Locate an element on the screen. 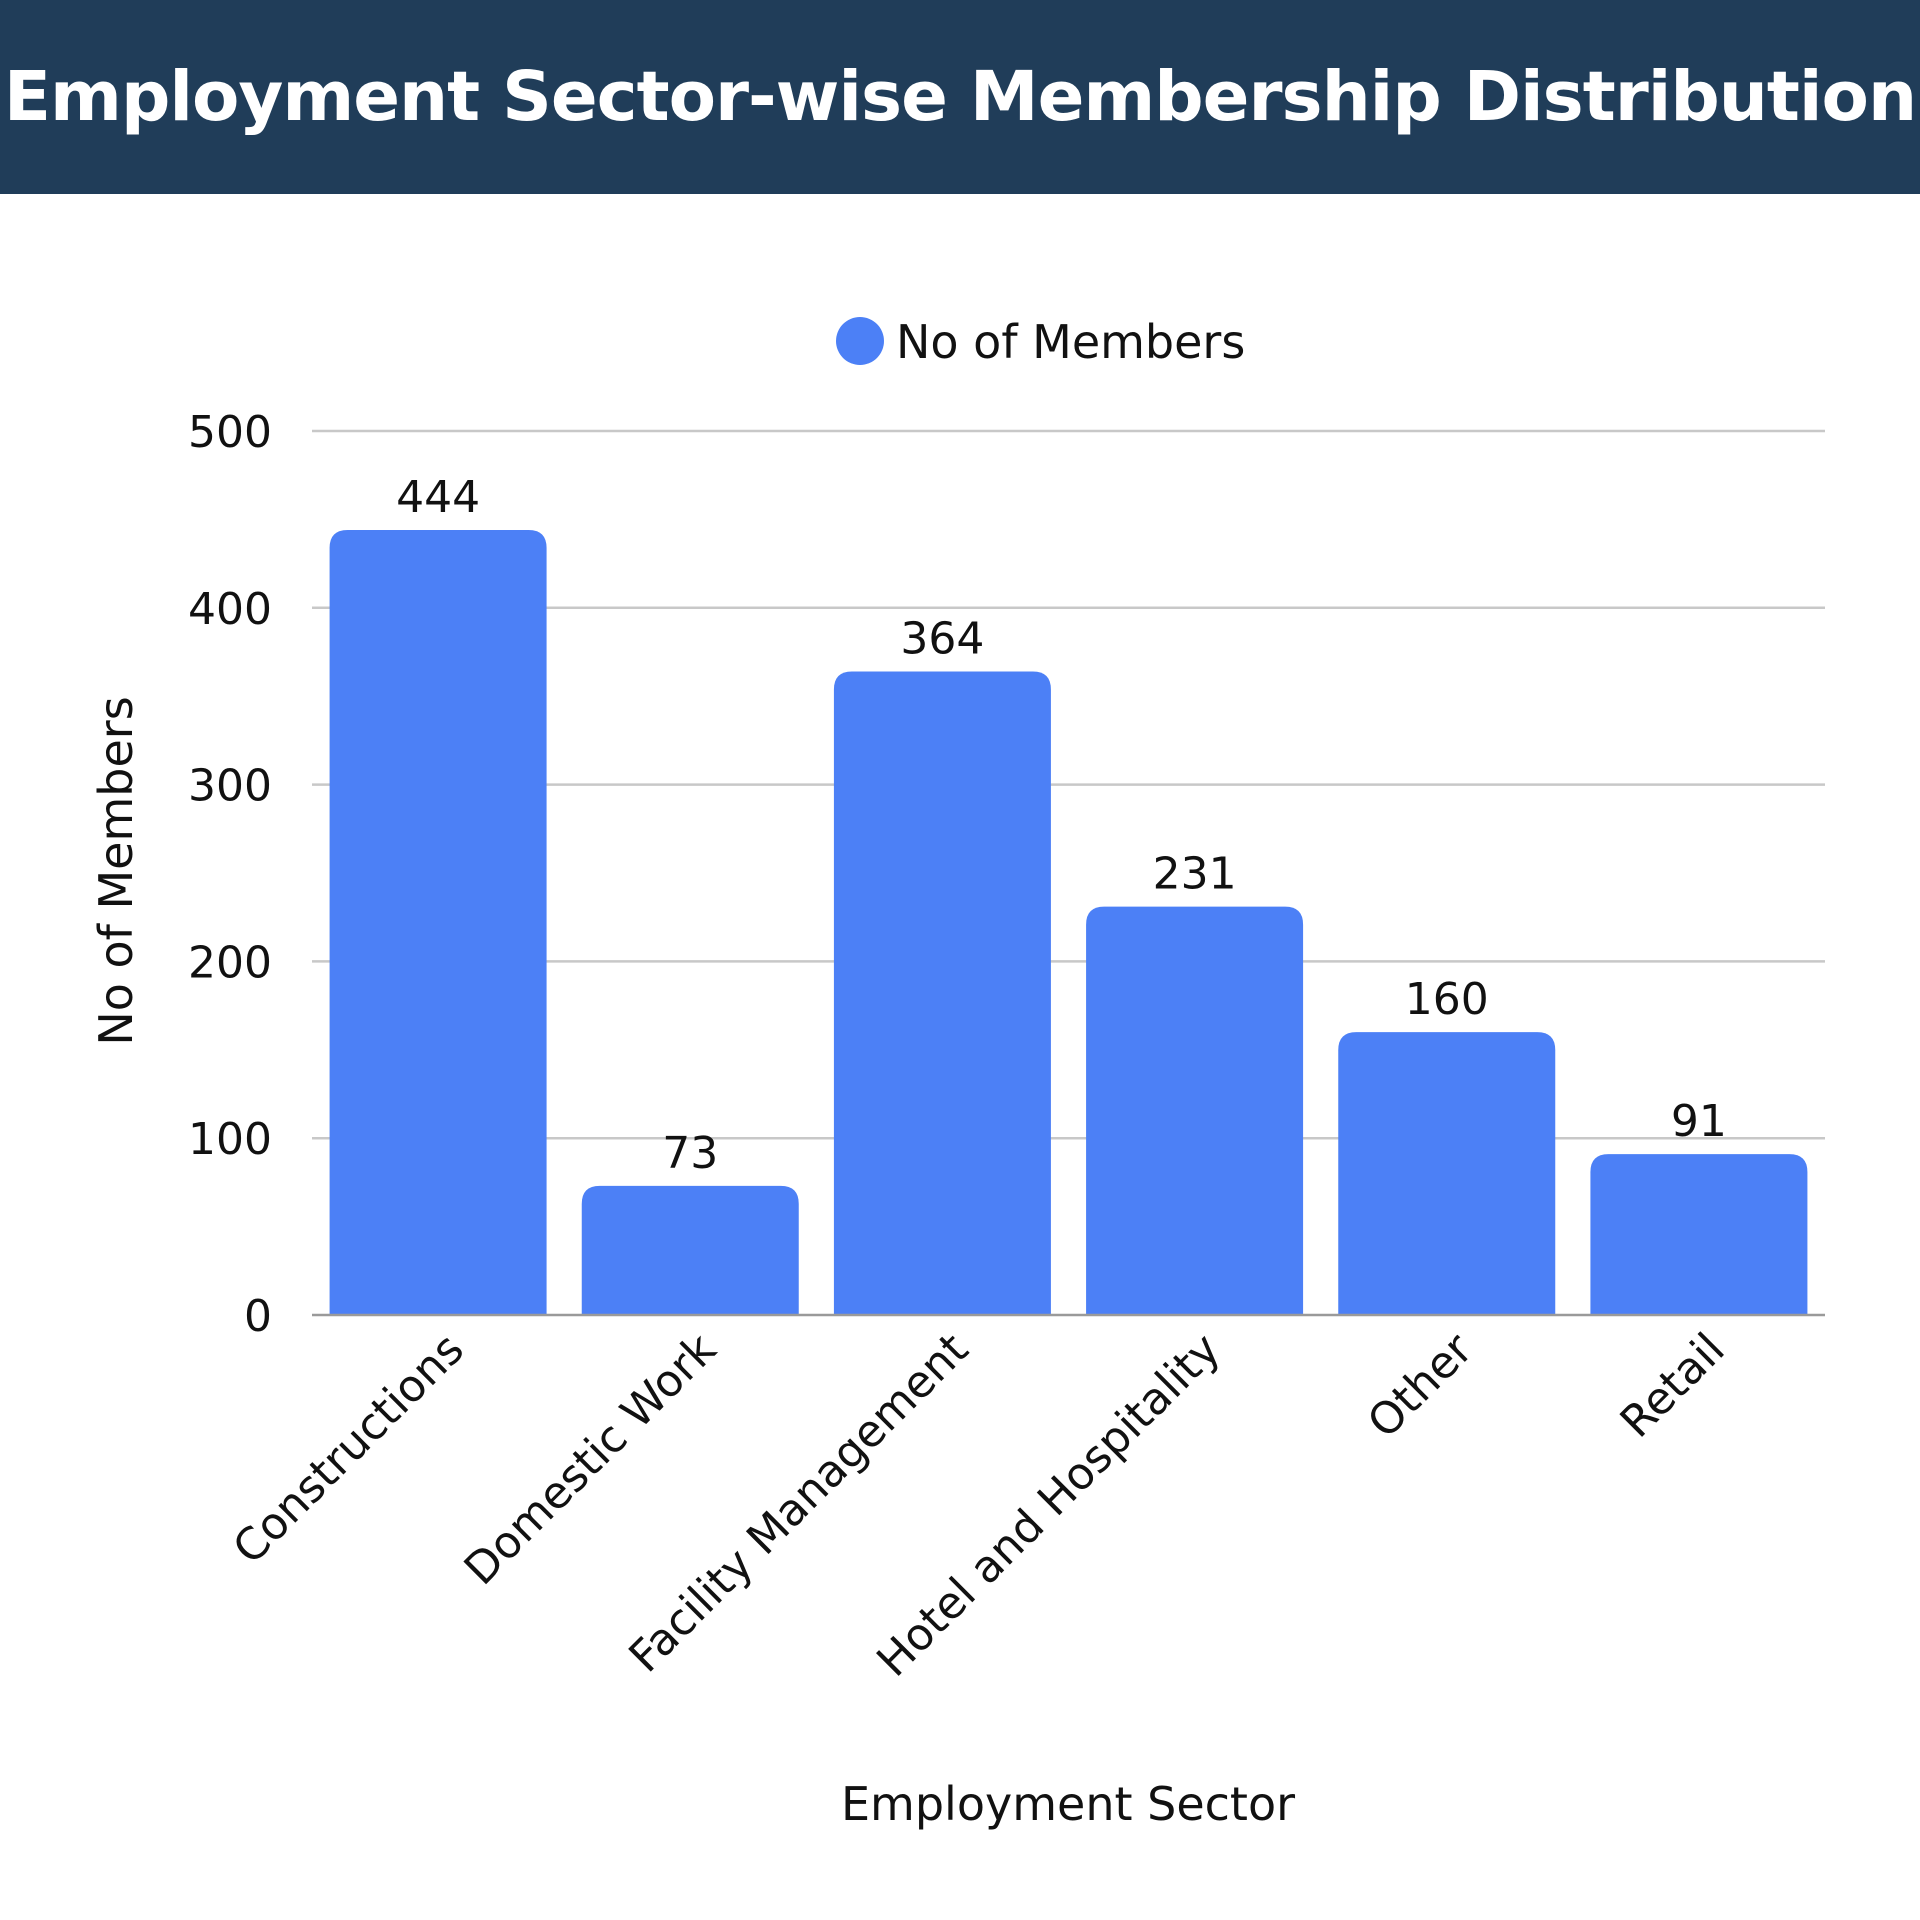 The image size is (1920, 1920). legend: No of Members is located at coordinates (1040, 342).